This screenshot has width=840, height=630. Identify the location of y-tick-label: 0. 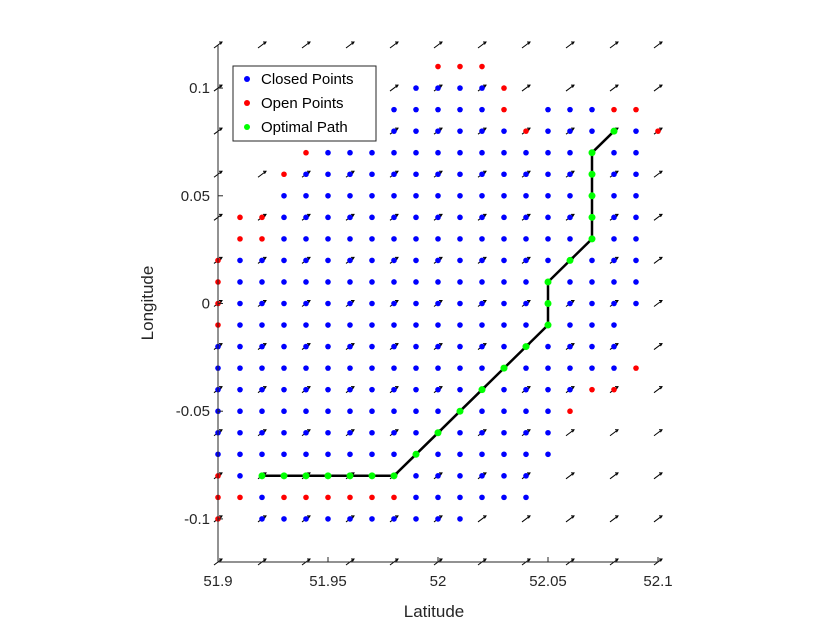
(206, 304).